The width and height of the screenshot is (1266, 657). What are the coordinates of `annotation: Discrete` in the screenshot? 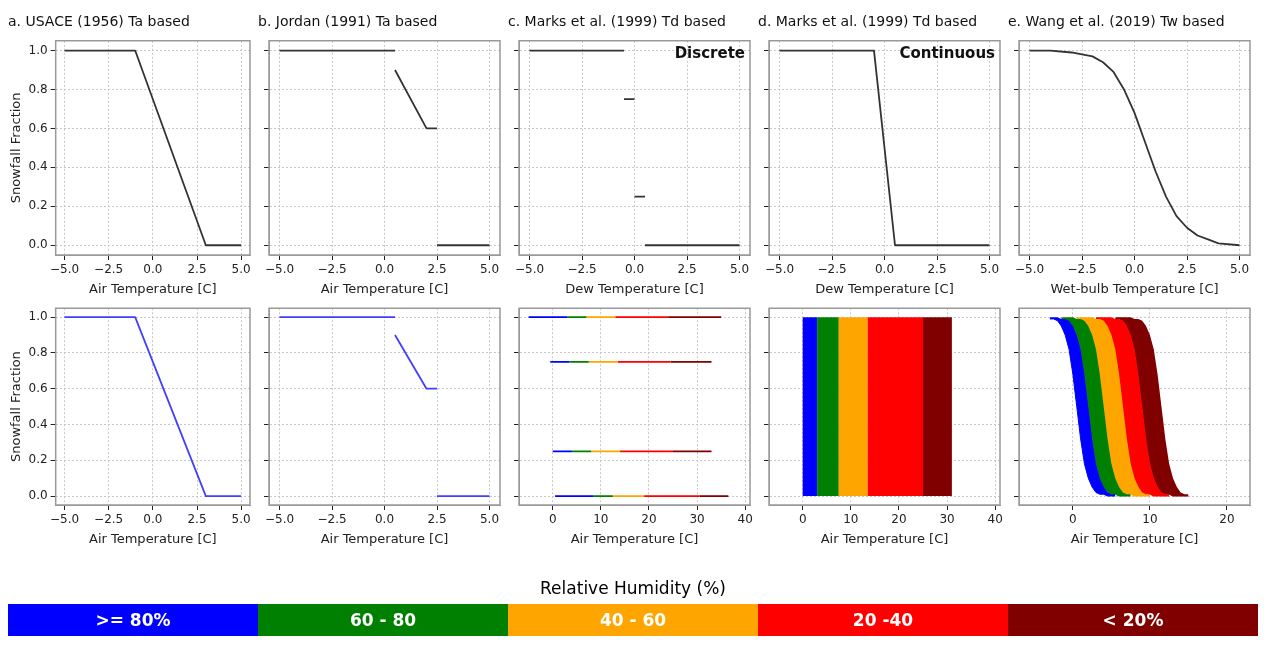 It's located at (709, 53).